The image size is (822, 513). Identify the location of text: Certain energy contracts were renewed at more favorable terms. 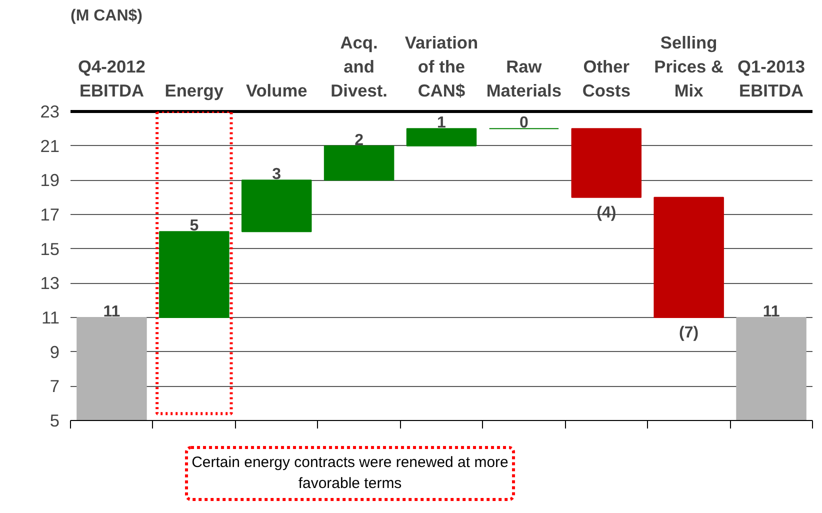
(350, 473).